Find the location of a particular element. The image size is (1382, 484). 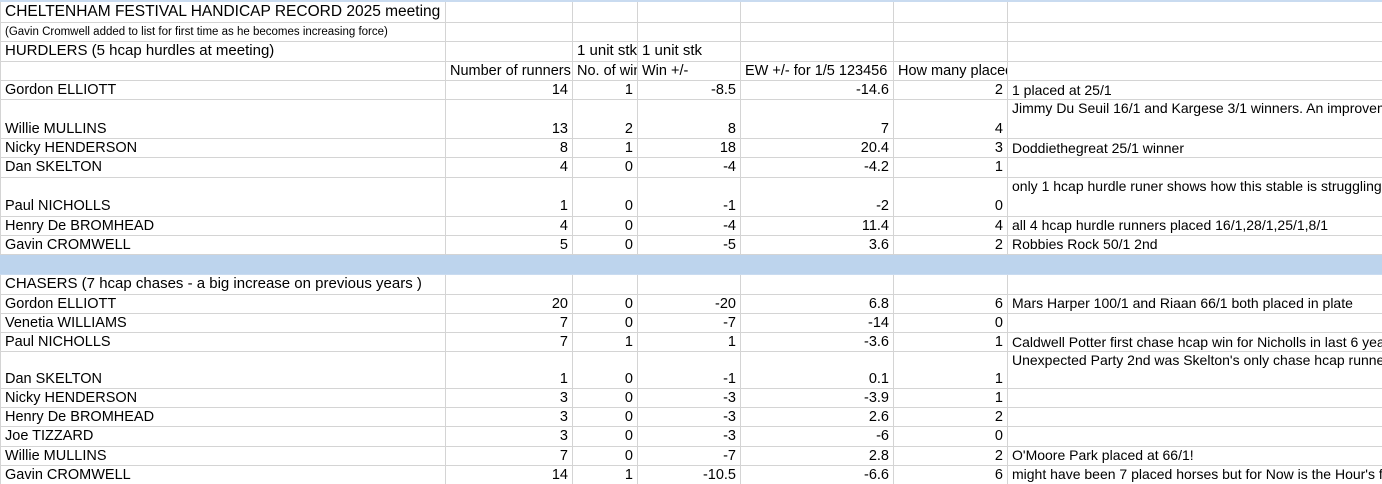

notes-text: Robbies Rock 50/1 2nd is located at coordinates (1194, 244).